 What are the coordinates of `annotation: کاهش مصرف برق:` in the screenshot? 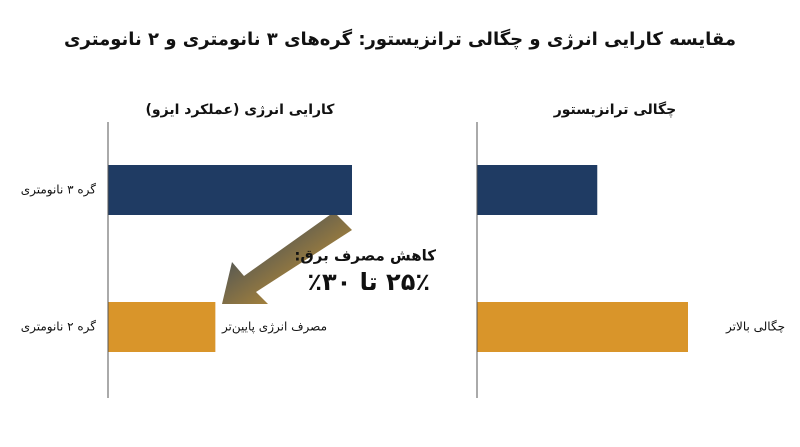 It's located at (365, 256).